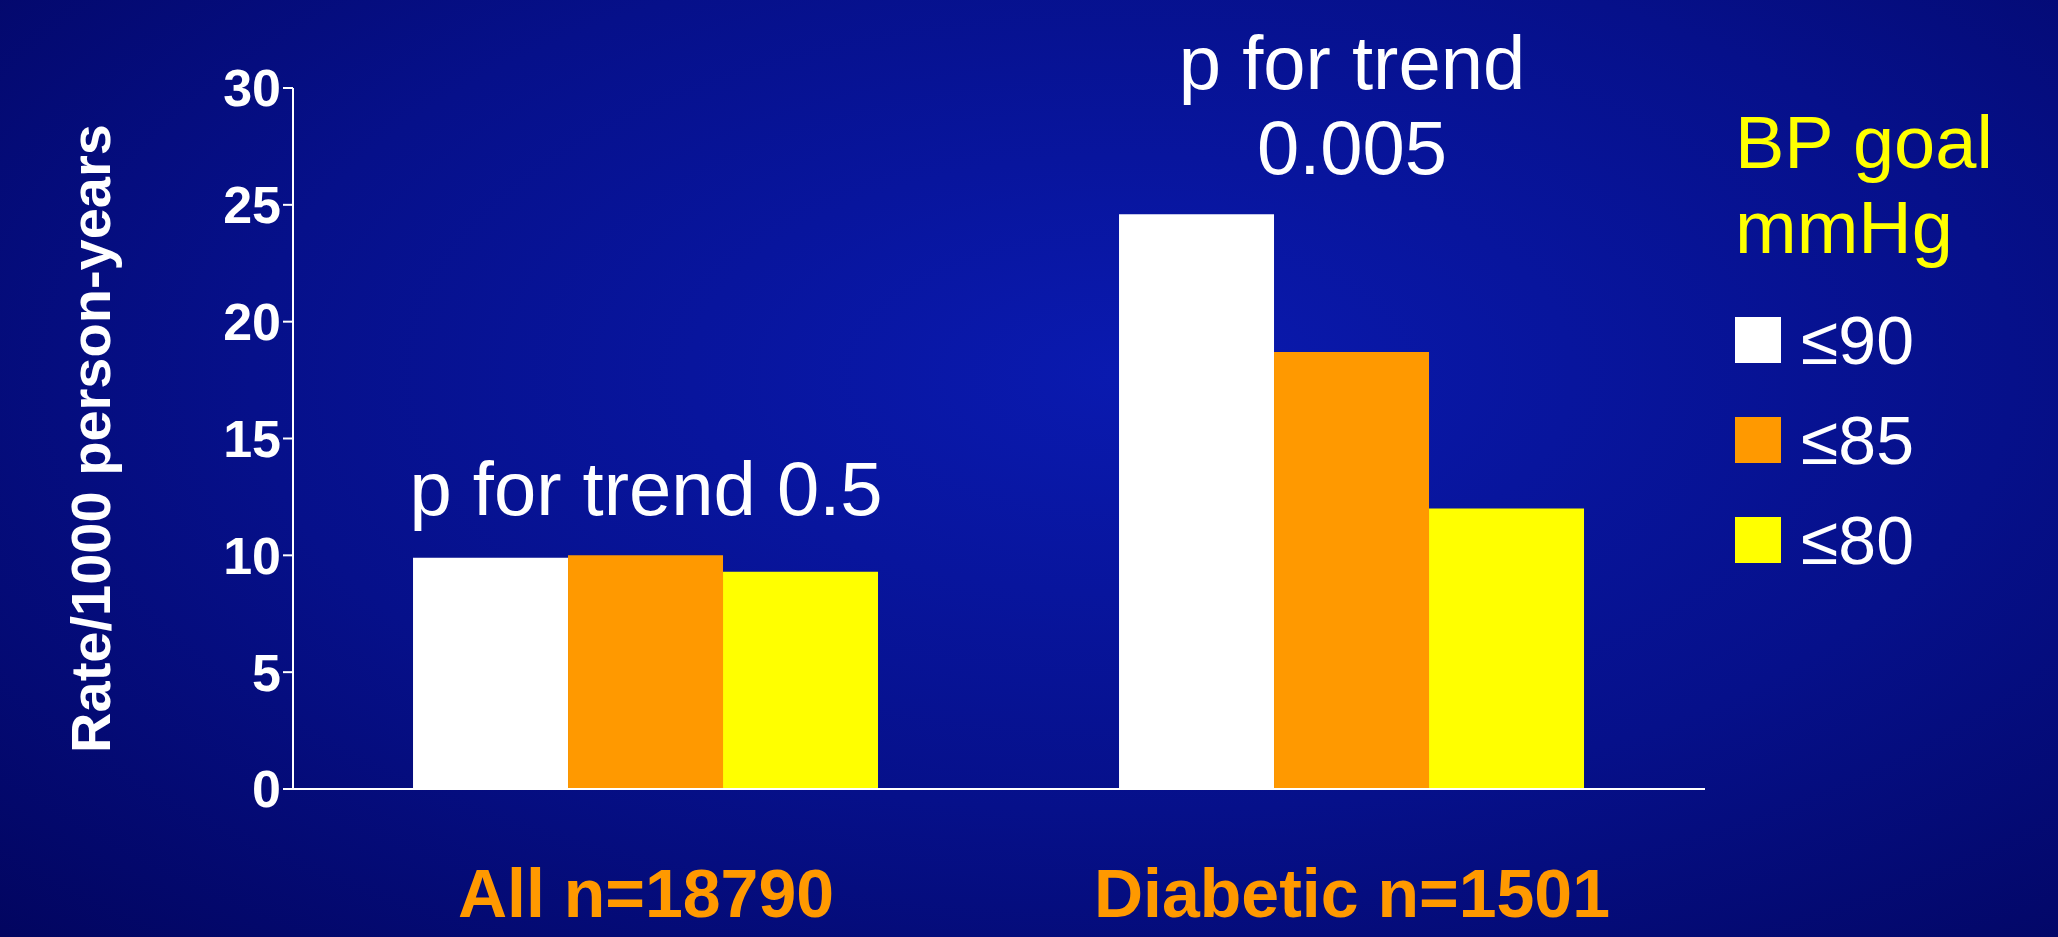 This screenshot has width=2058, height=937. Describe the element at coordinates (266, 672) in the screenshot. I see `y-tick-label: 5` at that location.